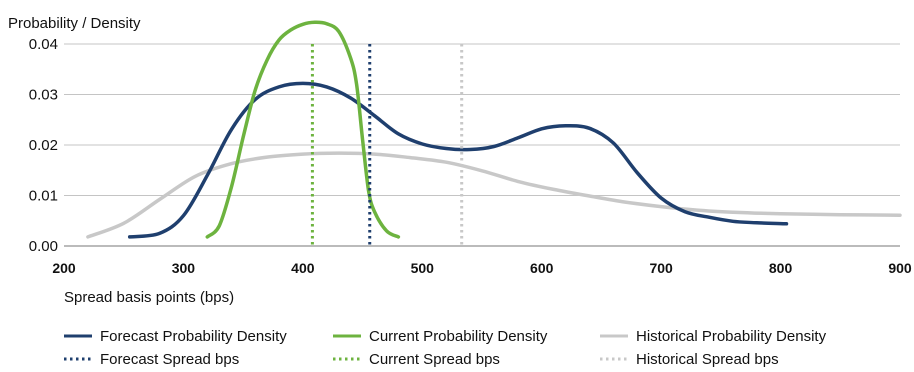  What do you see at coordinates (43, 44) in the screenshot?
I see `y-tick-label-0: 0.04` at bounding box center [43, 44].